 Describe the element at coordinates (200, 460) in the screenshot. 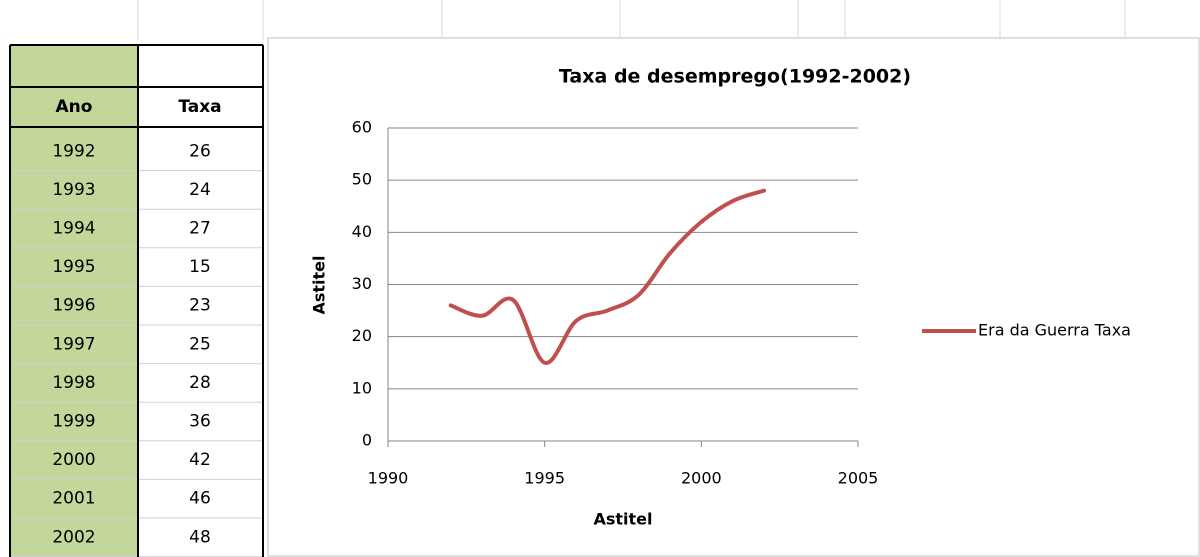

I see `cell: 42` at that location.